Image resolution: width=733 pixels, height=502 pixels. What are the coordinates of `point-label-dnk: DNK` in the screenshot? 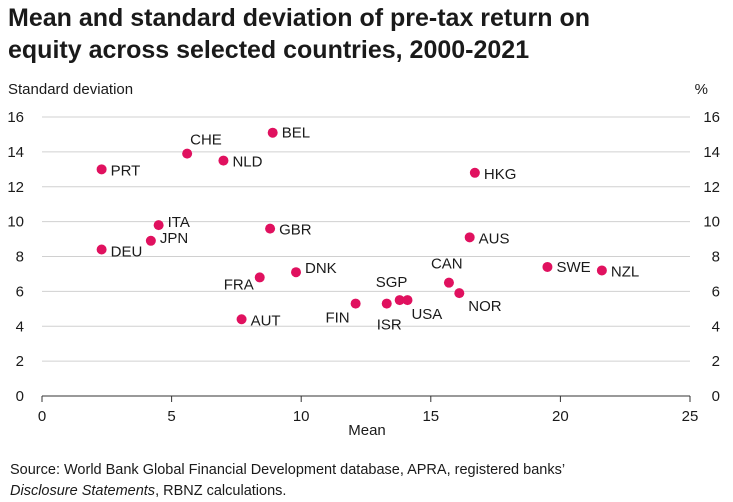 It's located at (321, 268).